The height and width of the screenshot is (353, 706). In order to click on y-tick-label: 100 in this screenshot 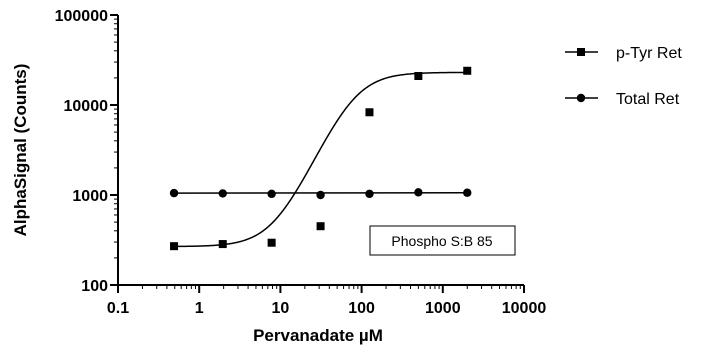, I will do `click(94, 286)`.